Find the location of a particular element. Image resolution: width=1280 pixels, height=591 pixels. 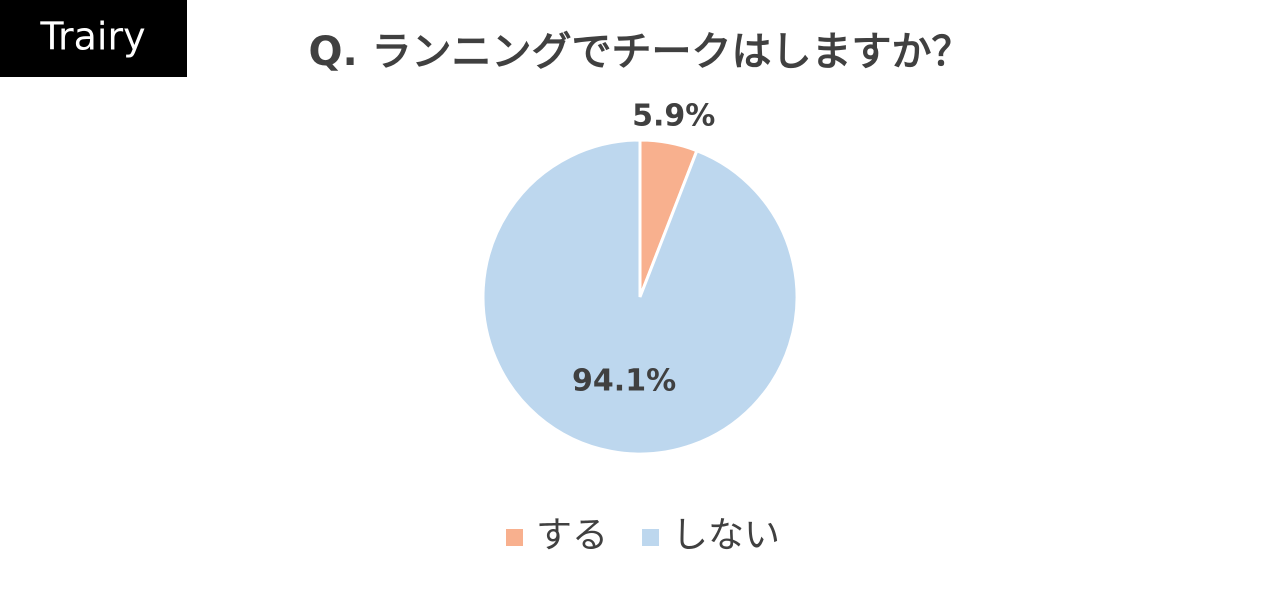

legend-label: する is located at coordinates (572, 535).